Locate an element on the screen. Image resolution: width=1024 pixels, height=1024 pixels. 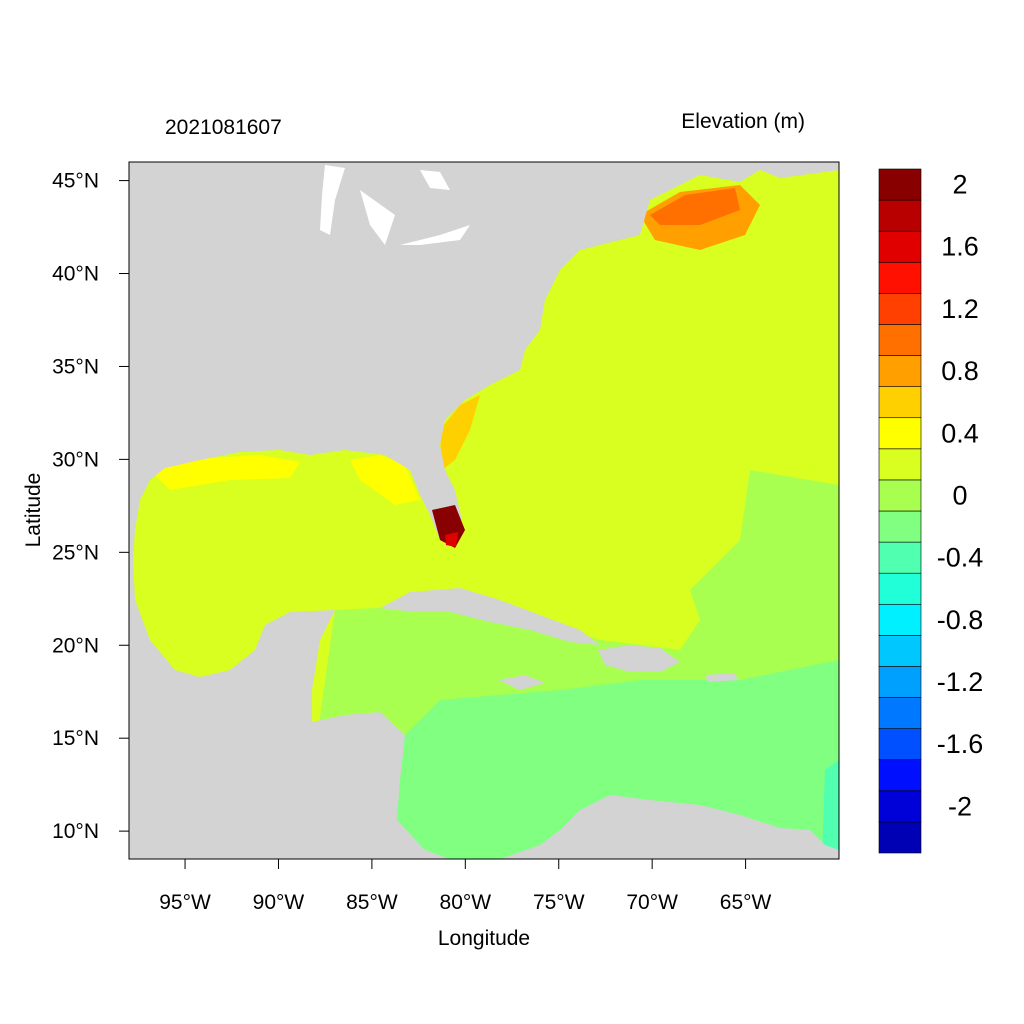
legend-label: 1.2 is located at coordinates (960, 309).